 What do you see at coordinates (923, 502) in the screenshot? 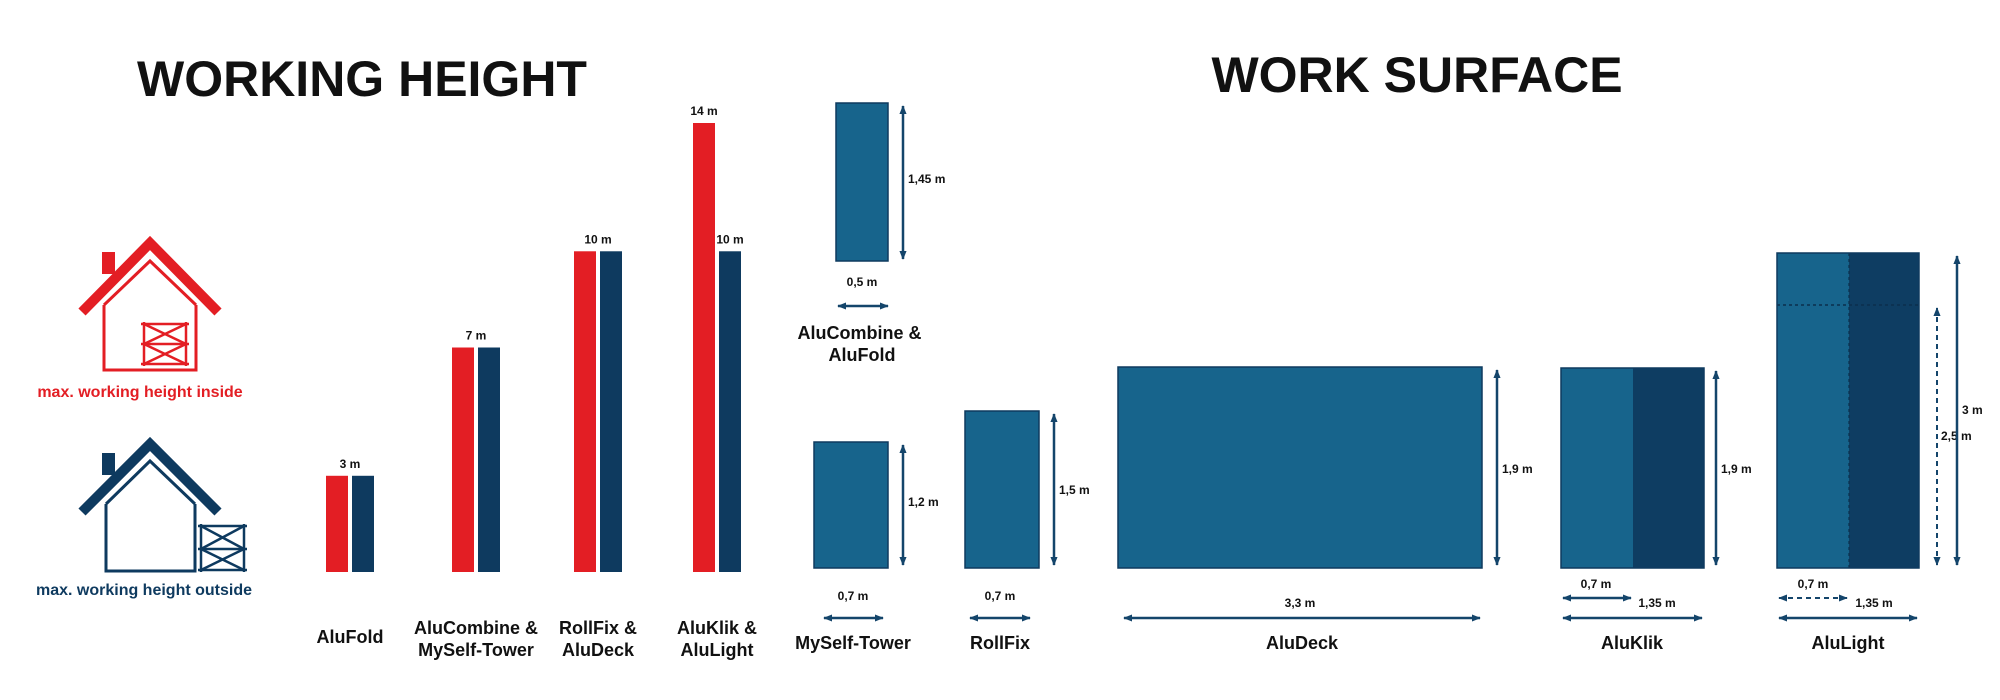
I see `length-label: 1,2 m` at bounding box center [923, 502].